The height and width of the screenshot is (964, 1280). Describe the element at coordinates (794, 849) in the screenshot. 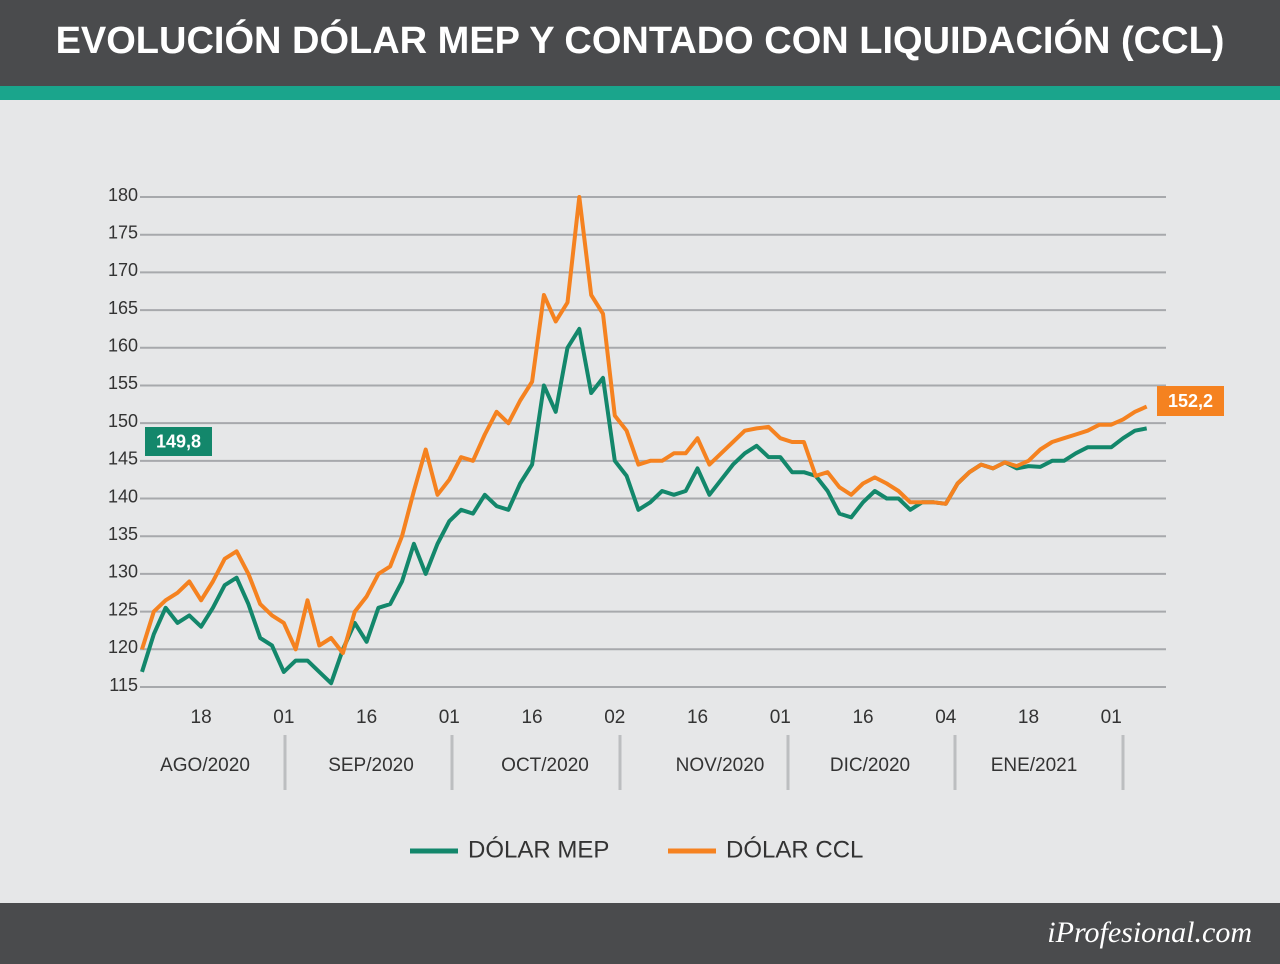

I see `legend-label: DÓLAR CCL` at that location.